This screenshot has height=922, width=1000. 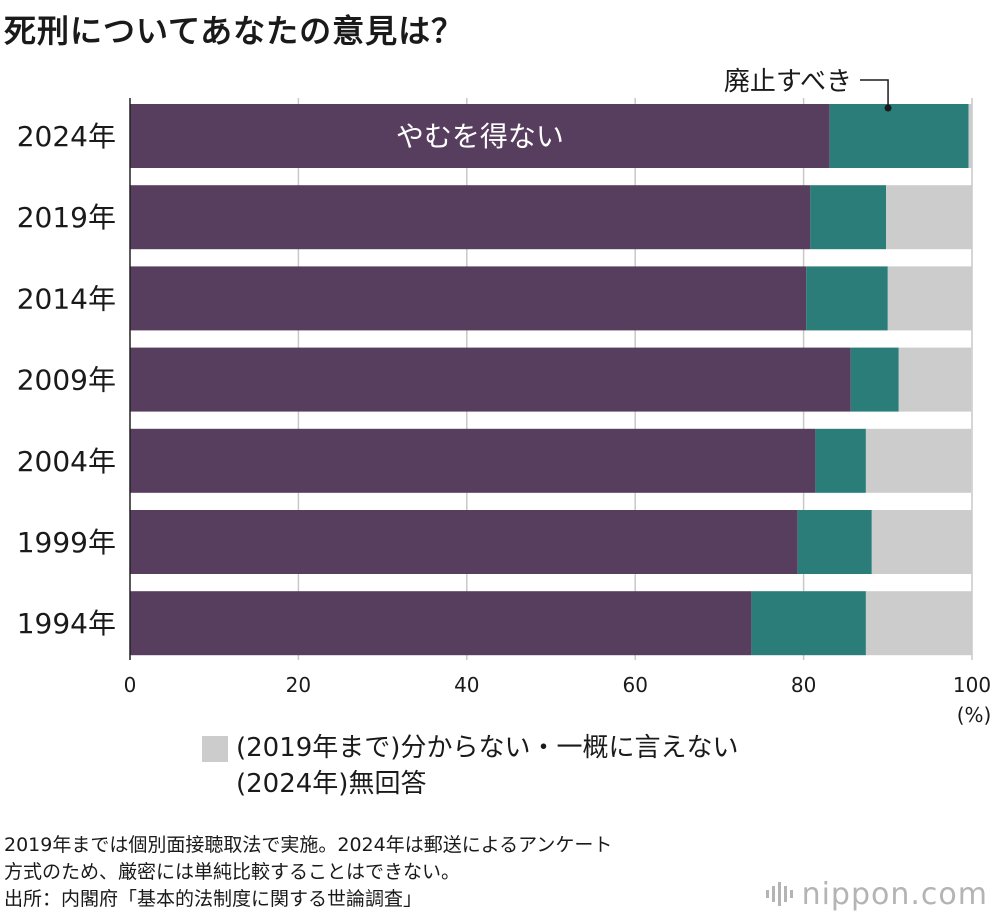 What do you see at coordinates (856, 894) in the screenshot?
I see `brand-name: nippon` at bounding box center [856, 894].